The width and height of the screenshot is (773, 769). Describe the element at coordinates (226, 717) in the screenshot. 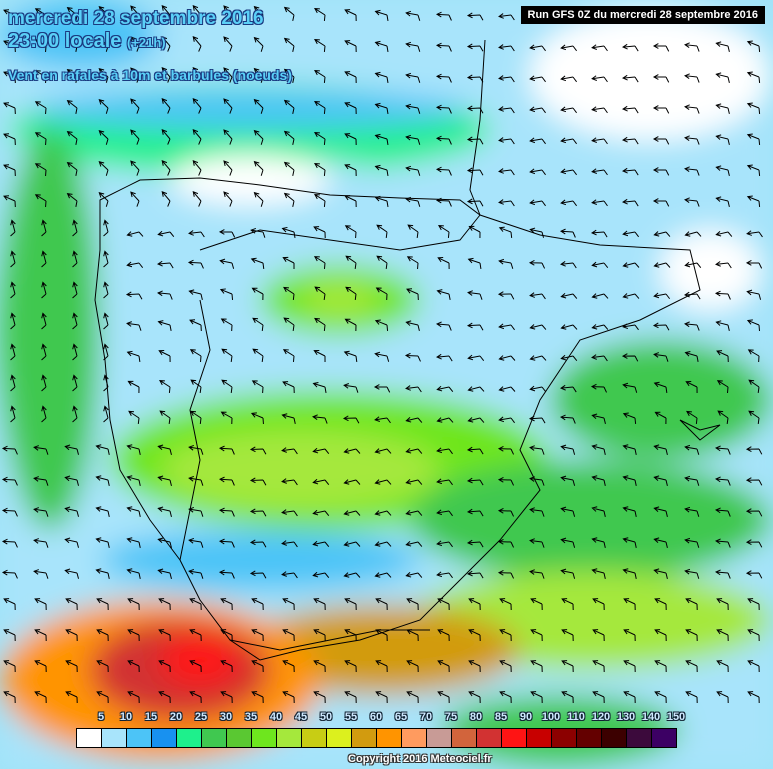

I see `legend-label: 30` at that location.